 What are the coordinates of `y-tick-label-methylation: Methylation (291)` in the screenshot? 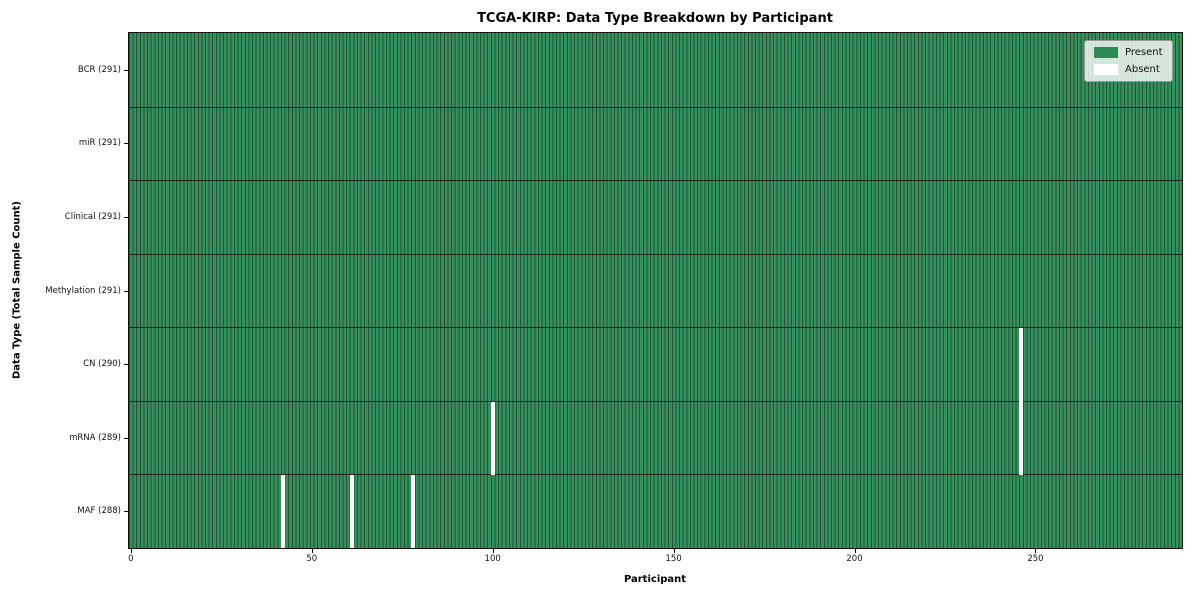 It's located at (83, 290).